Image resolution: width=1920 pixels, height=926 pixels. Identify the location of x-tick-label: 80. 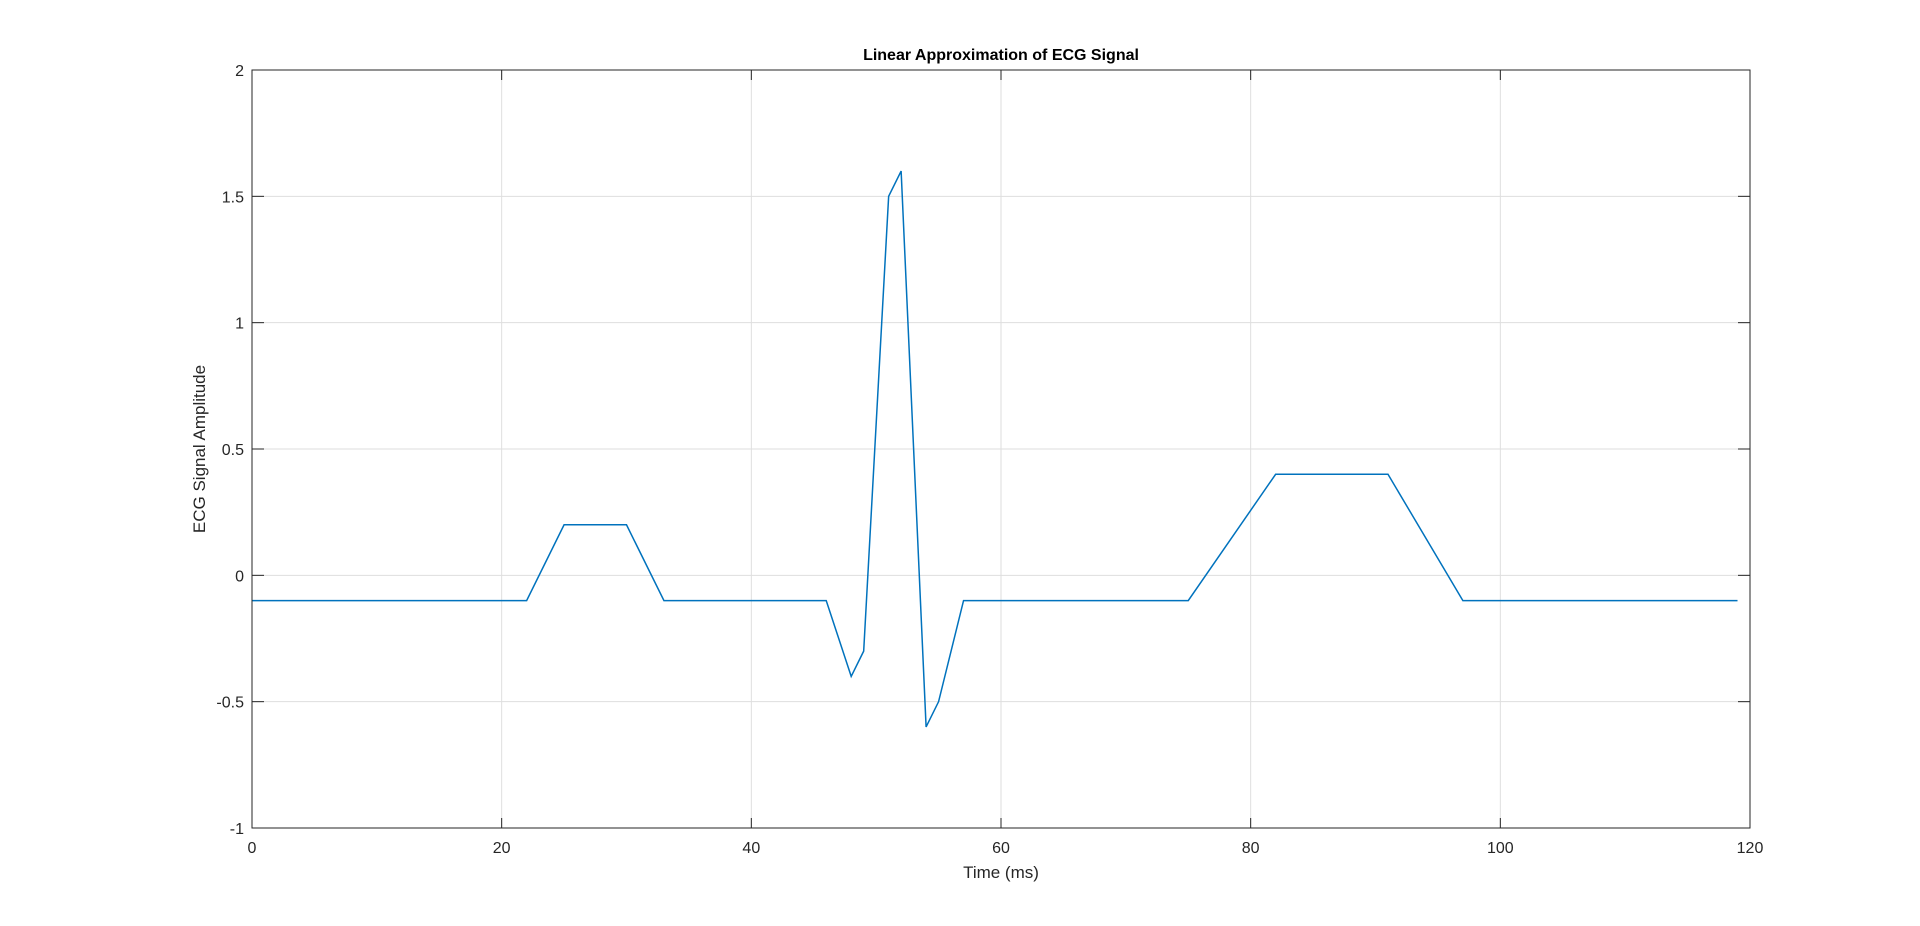
(1251, 848).